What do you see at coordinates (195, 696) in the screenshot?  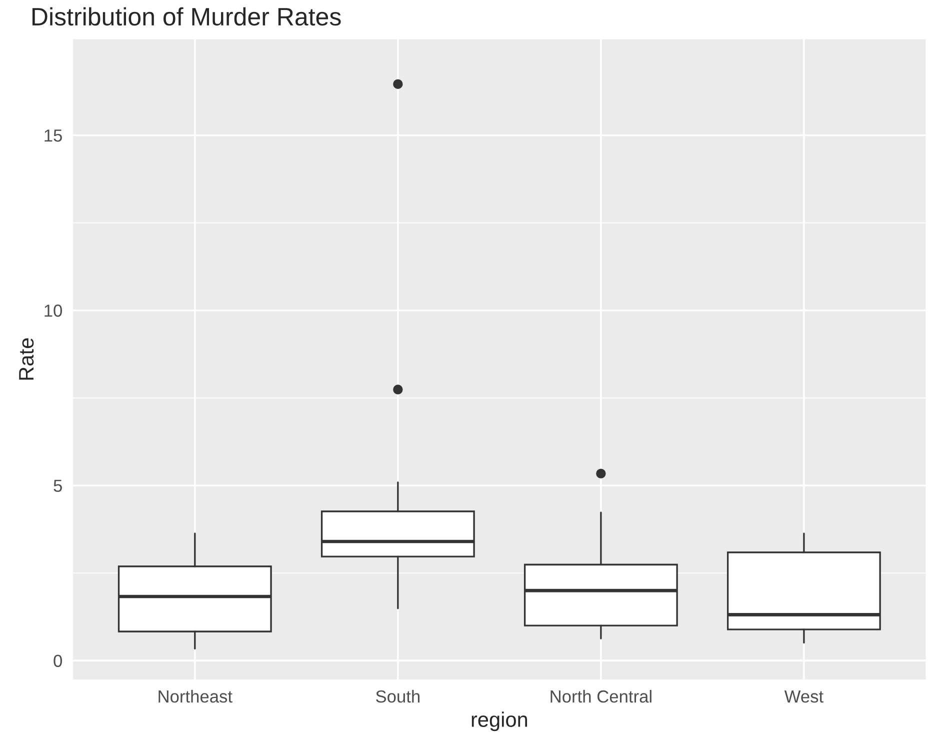 I see `x-tick-label: Northeast` at bounding box center [195, 696].